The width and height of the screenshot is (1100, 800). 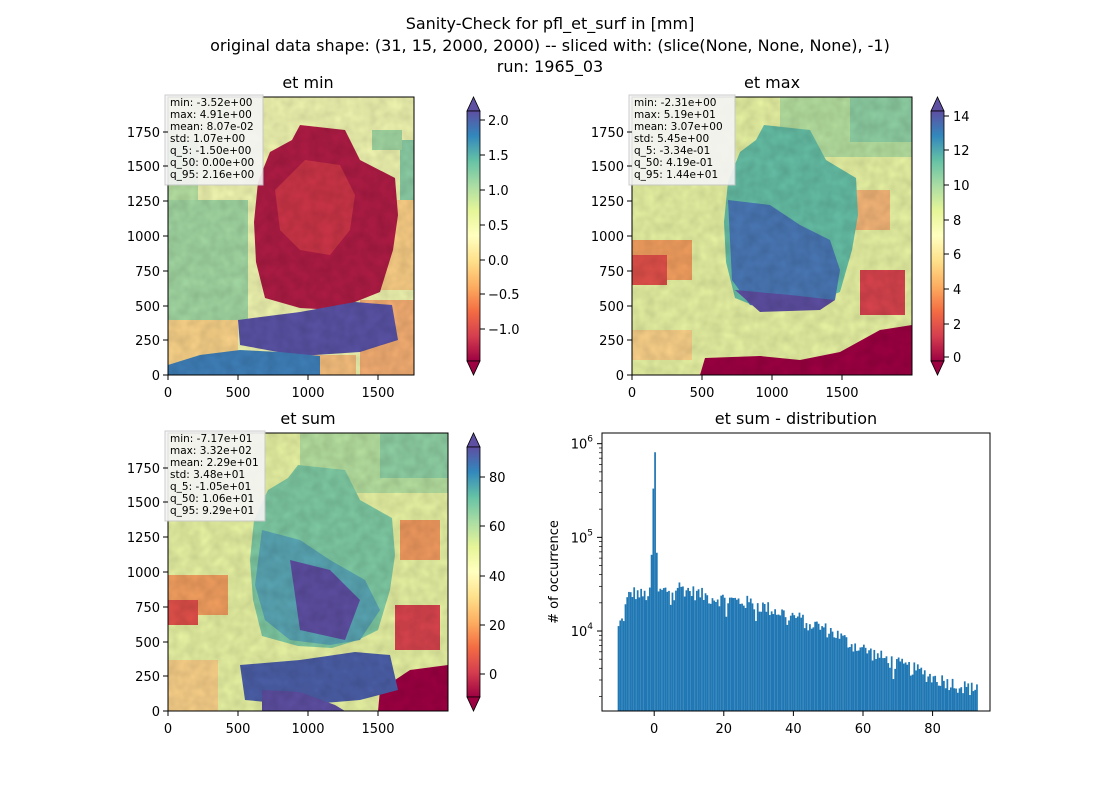 What do you see at coordinates (863, 729) in the screenshot?
I see `x-tick-label: 60` at bounding box center [863, 729].